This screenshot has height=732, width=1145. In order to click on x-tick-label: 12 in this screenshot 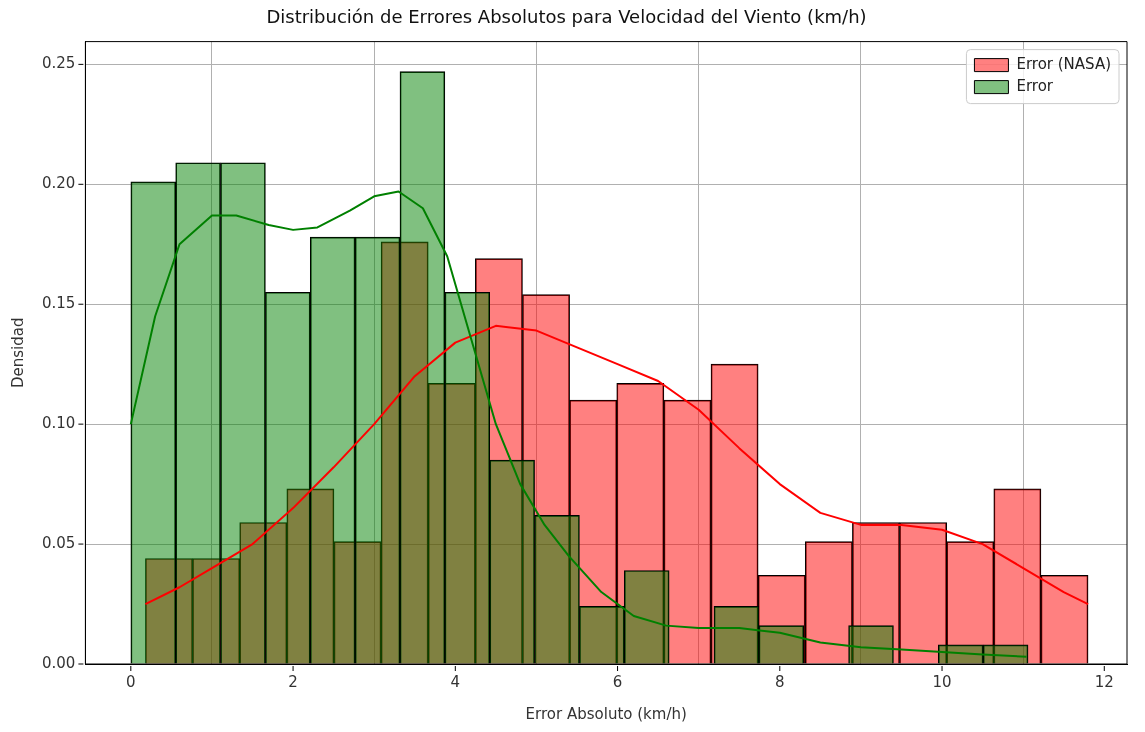, I will do `click(1104, 681)`.